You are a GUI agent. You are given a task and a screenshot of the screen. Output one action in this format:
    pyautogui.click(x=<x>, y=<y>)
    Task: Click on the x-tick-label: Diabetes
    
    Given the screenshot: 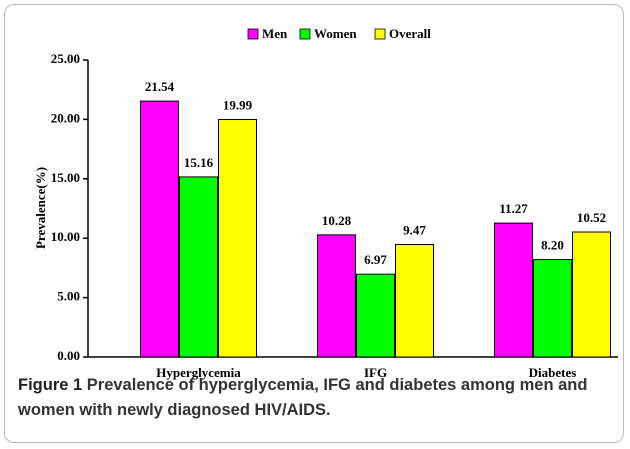 What is the action you would take?
    pyautogui.click(x=553, y=372)
    